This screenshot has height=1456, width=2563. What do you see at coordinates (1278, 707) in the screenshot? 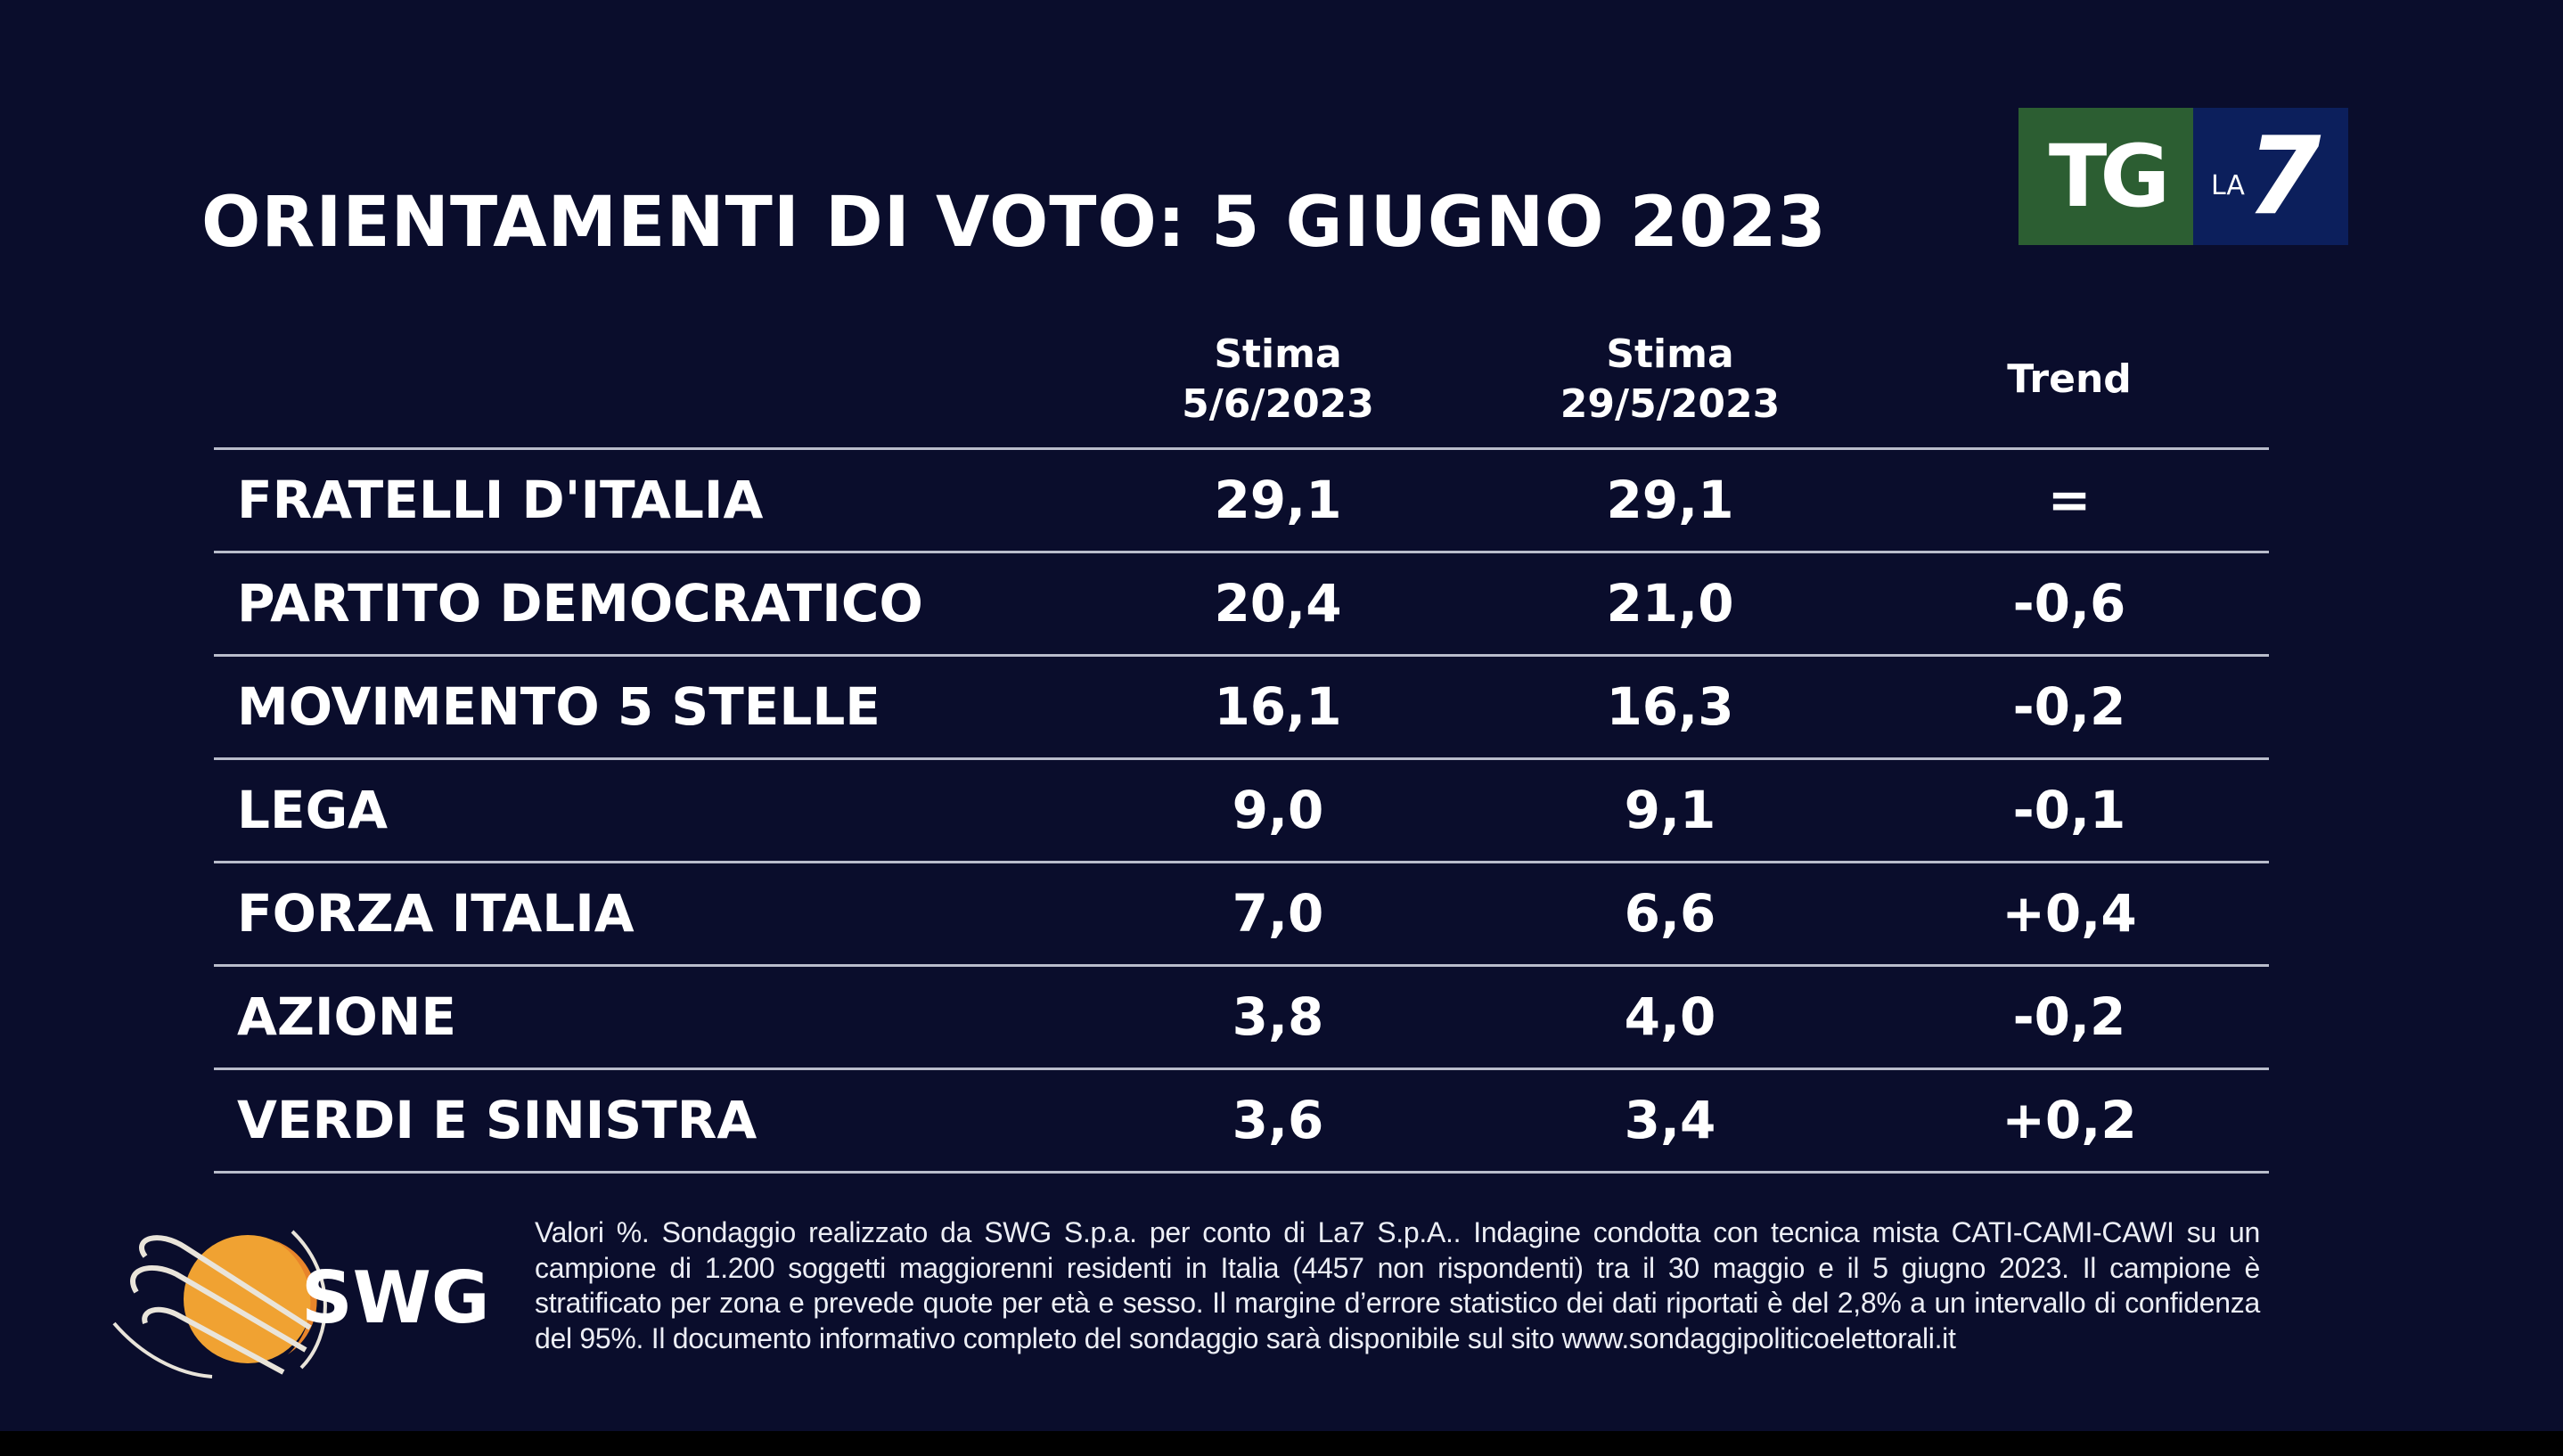
I see `current-estimate: 16,1` at bounding box center [1278, 707].